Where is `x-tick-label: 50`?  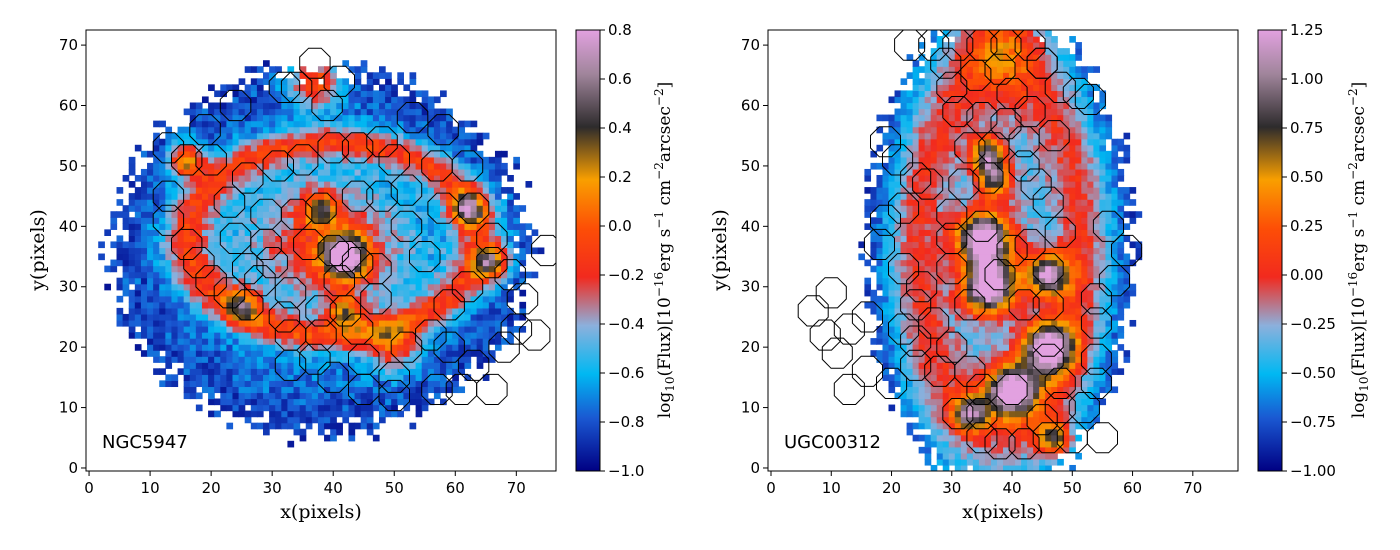 x-tick-label: 50 is located at coordinates (394, 488).